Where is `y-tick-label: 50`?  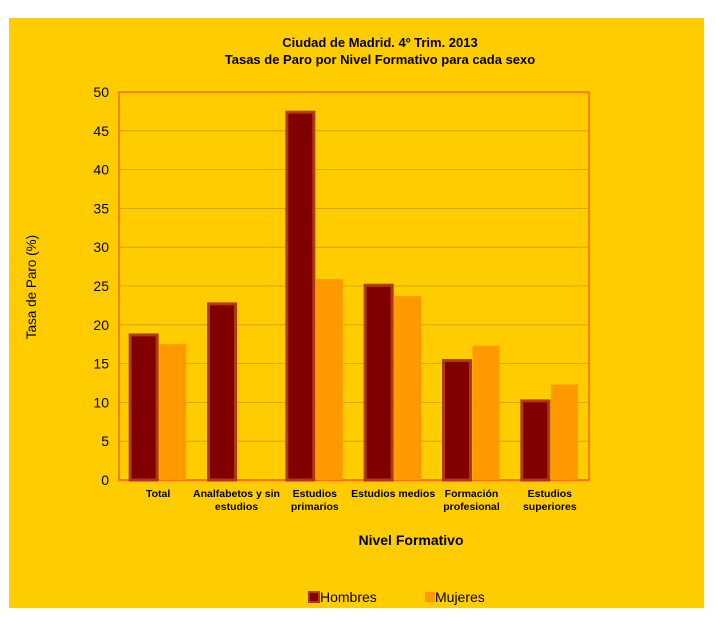
y-tick-label: 50 is located at coordinates (101, 92).